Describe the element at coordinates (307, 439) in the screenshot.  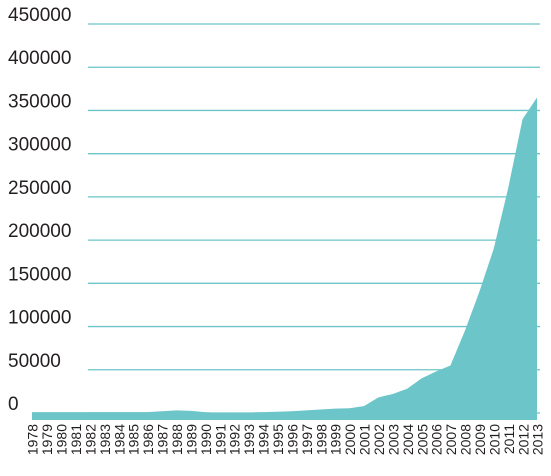
I see `x-tick-label: 1997` at that location.